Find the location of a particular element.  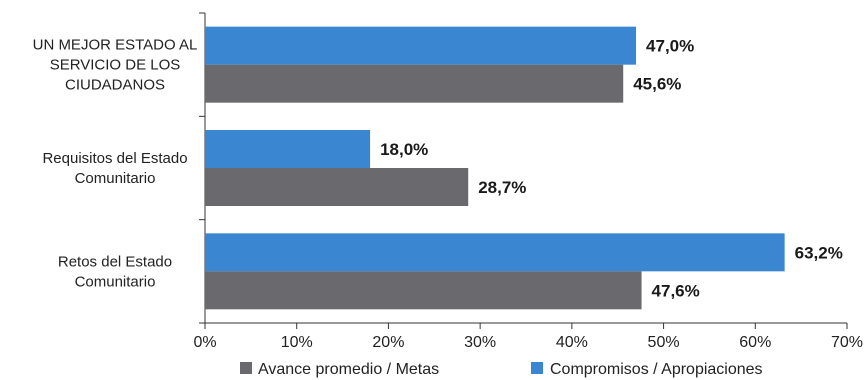

x-tick-label: 50% is located at coordinates (664, 342).